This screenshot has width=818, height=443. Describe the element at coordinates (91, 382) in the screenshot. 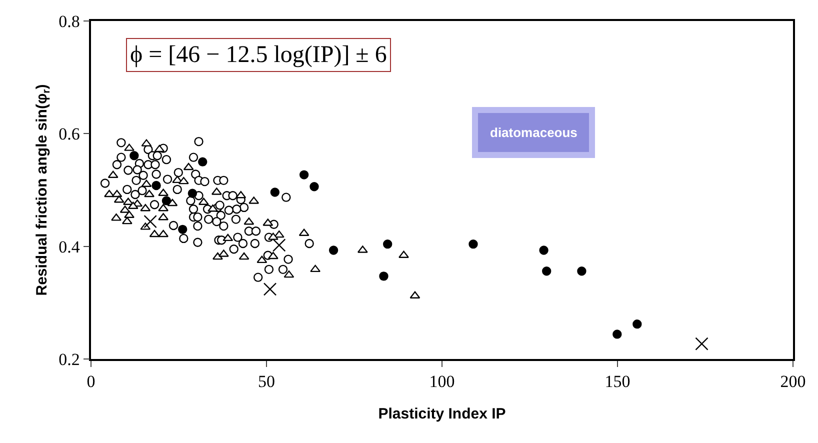

I see `x-tick-label: 0` at that location.